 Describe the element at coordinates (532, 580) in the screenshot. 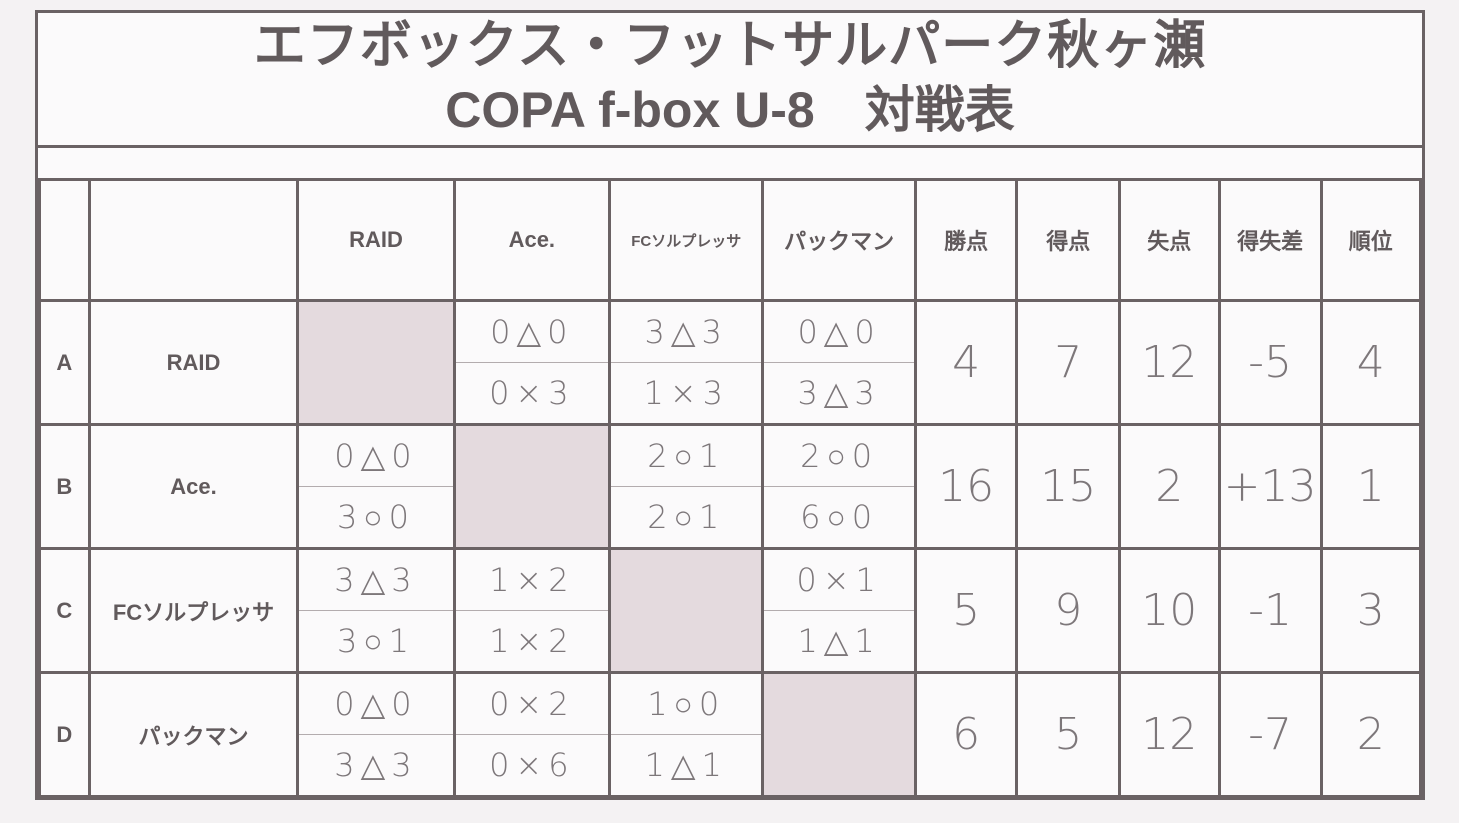

I see `first-match-score: 1×2` at that location.